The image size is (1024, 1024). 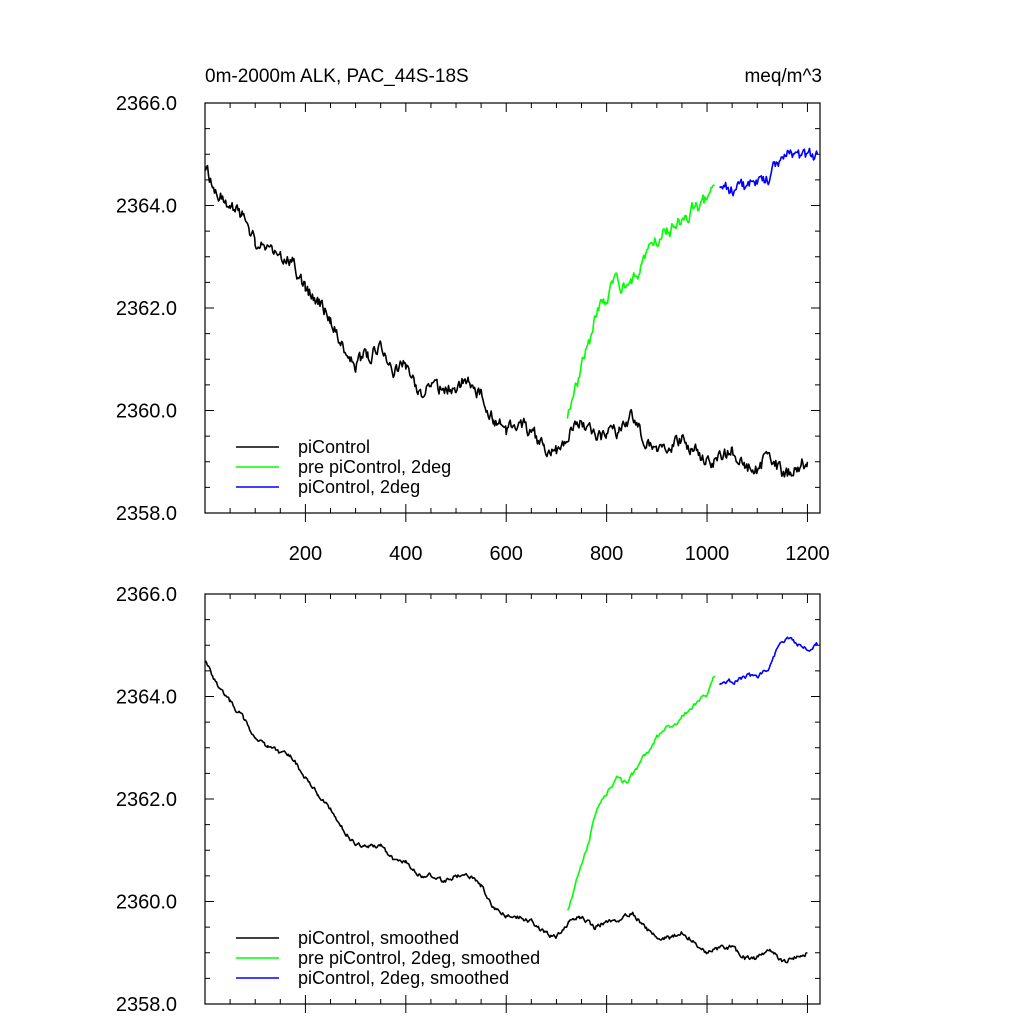 What do you see at coordinates (506, 554) in the screenshot?
I see `x-tick-label: 600` at bounding box center [506, 554].